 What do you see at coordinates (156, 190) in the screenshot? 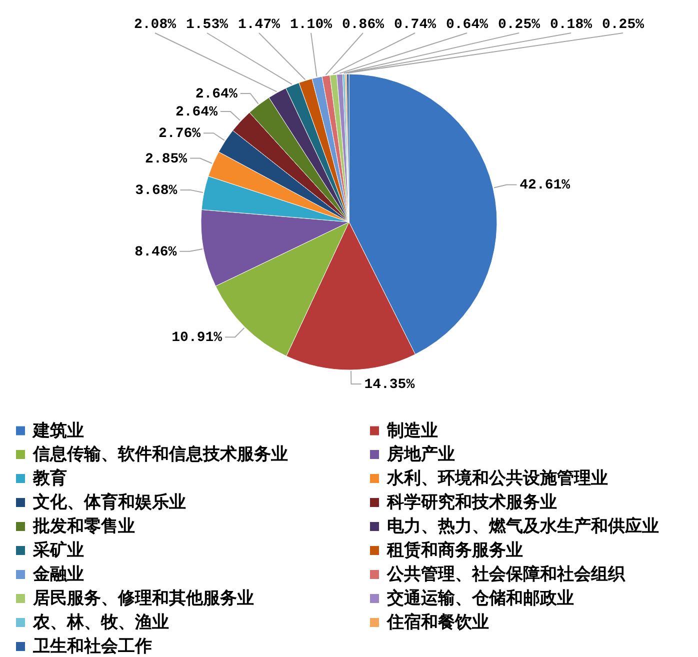
I see `data-label: 3.68%` at bounding box center [156, 190].